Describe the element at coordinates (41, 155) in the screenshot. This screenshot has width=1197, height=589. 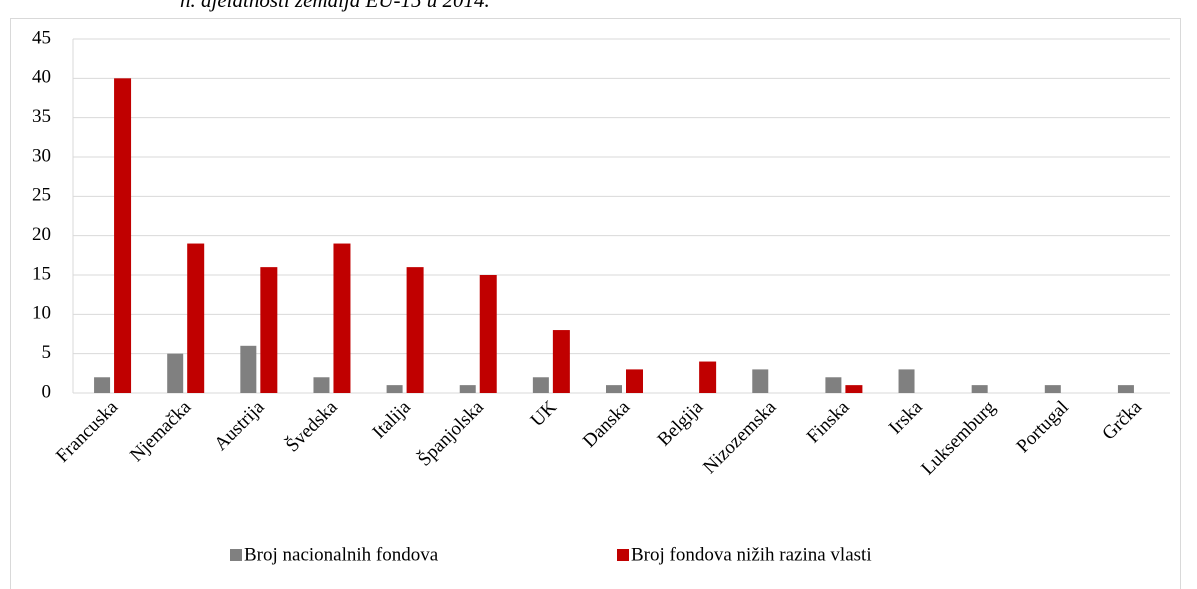
I see `y-tick-label: 30` at that location.